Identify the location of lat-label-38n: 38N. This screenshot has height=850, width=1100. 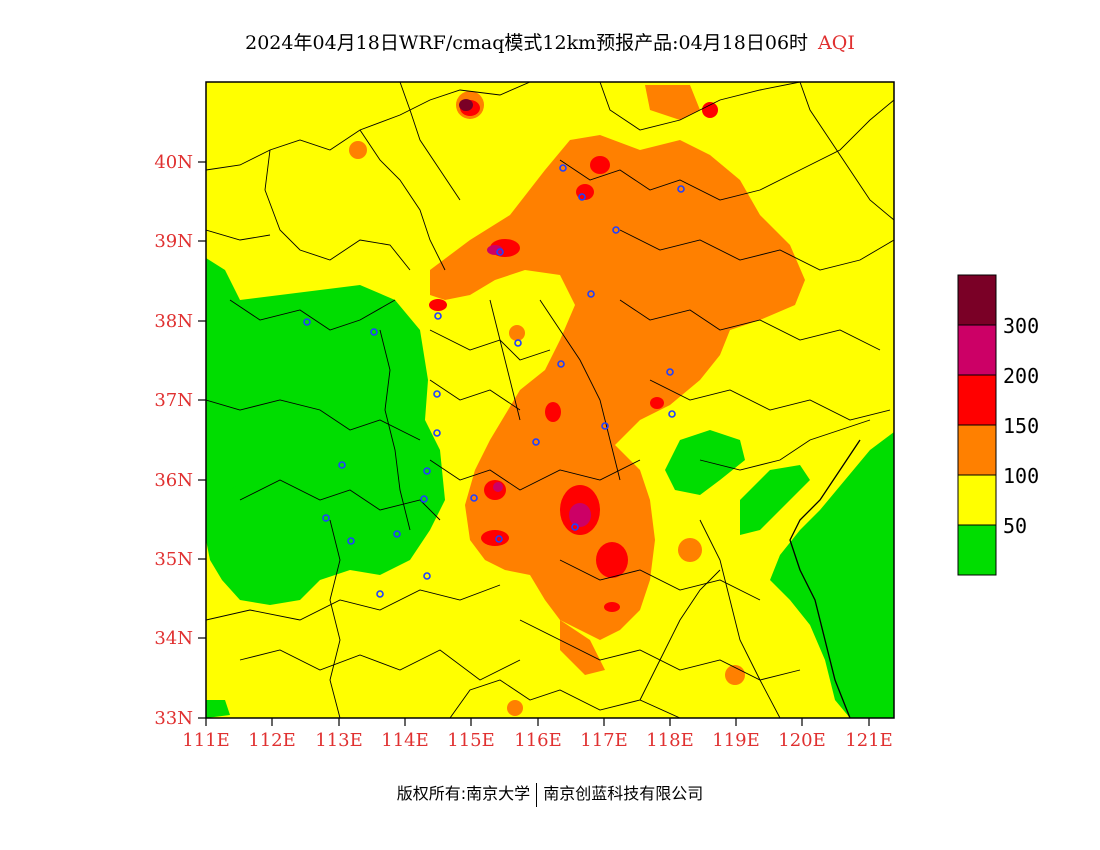
(173, 321).